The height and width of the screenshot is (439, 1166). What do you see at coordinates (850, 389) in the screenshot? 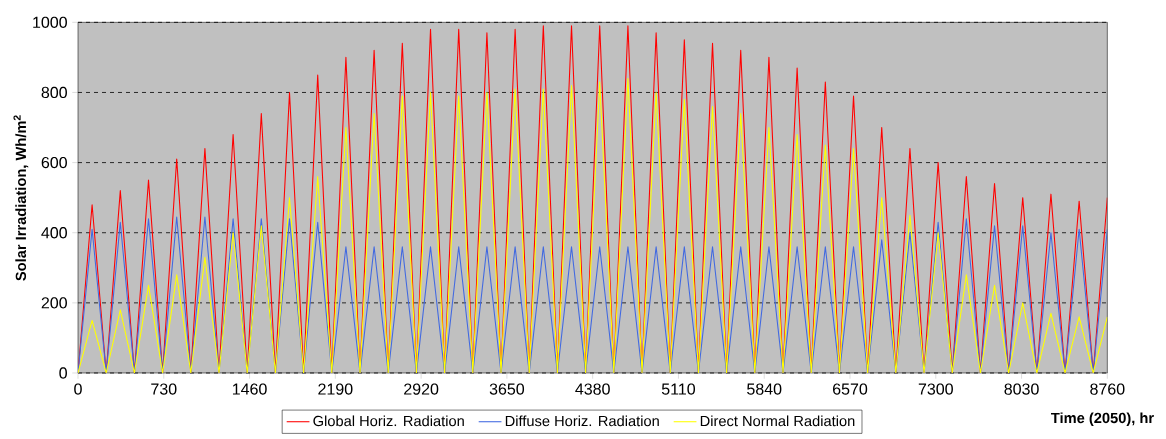
I see `x-tick-label: 6570` at bounding box center [850, 389].